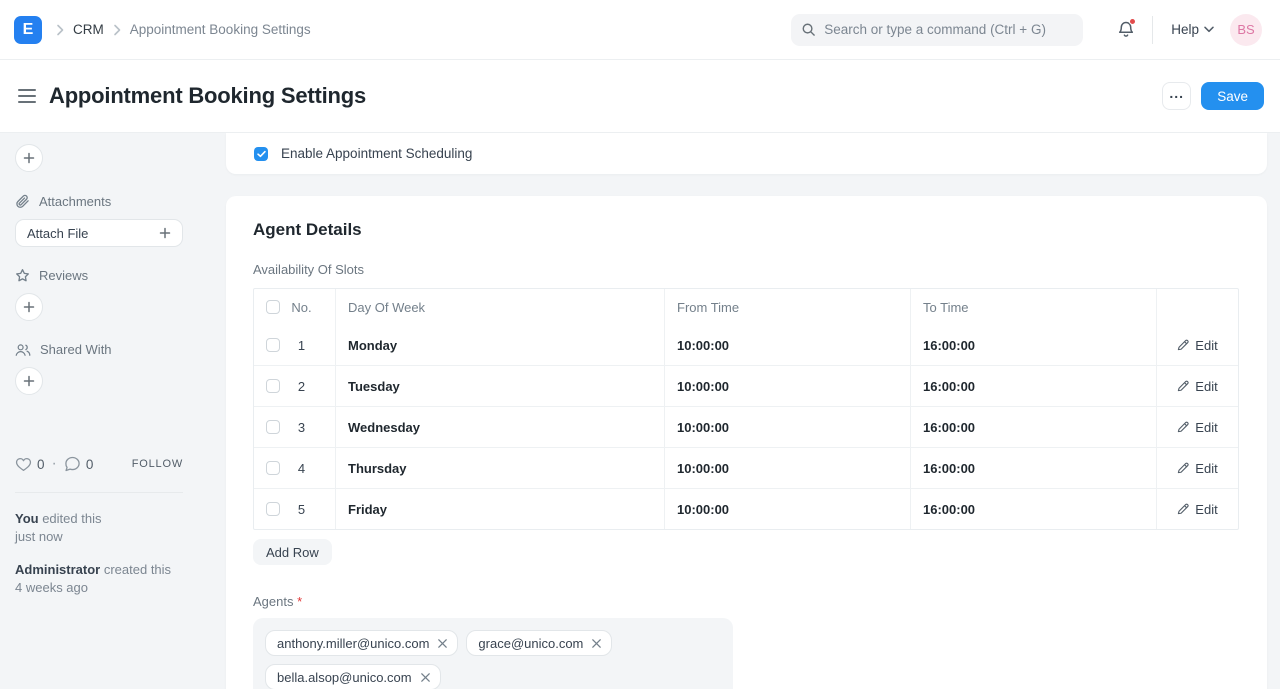 The width and height of the screenshot is (1280, 689). What do you see at coordinates (1133, 21) in the screenshot?
I see `notification-dot` at bounding box center [1133, 21].